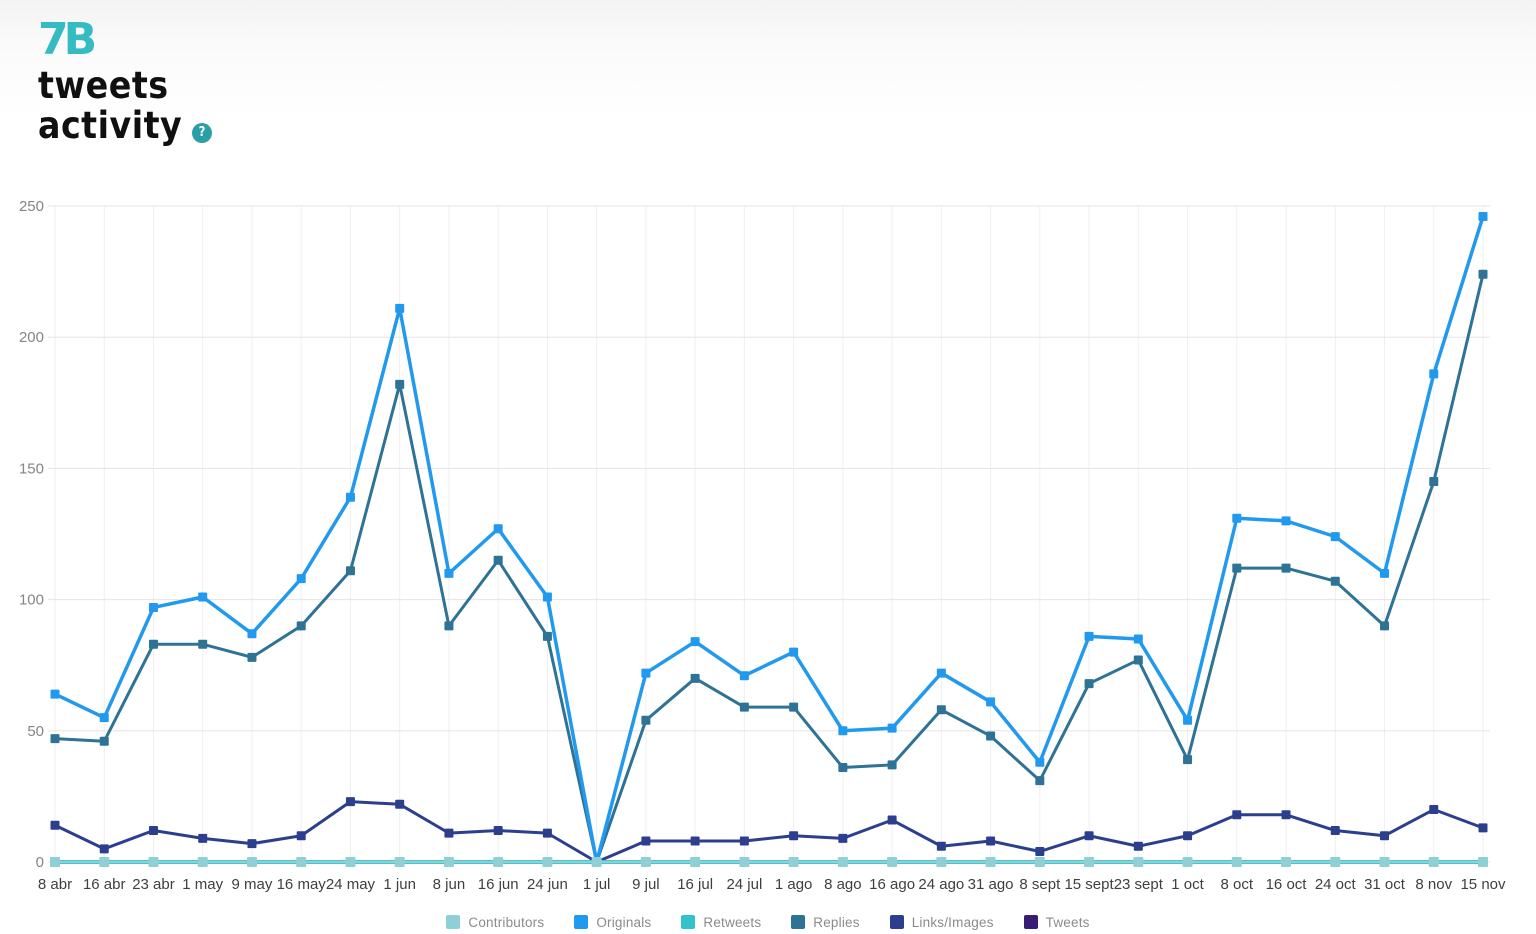 This screenshot has width=1536, height=934. I want to click on help-icon: ?, so click(202, 133).